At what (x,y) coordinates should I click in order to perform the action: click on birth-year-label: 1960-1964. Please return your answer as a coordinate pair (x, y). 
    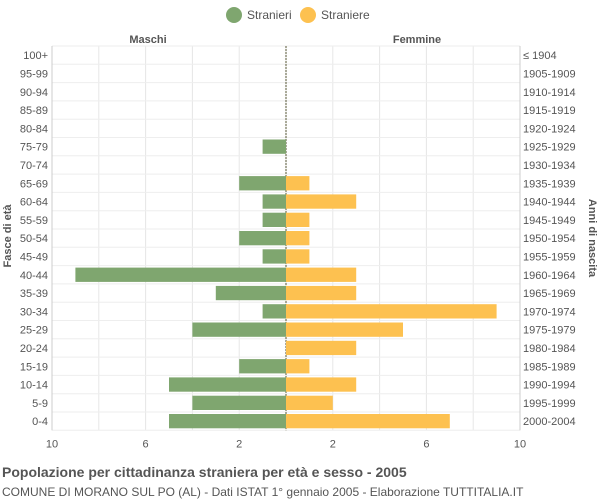
    Looking at the image, I should click on (549, 276).